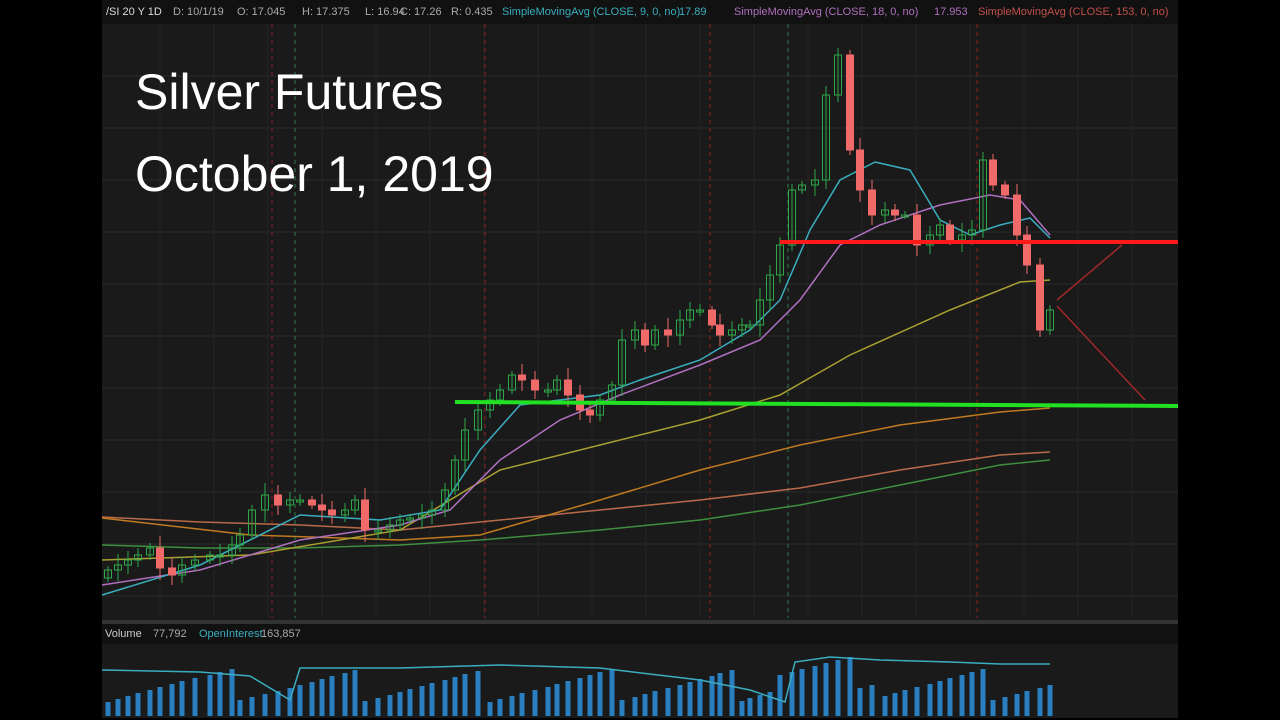  Describe the element at coordinates (326, 12) in the screenshot. I see `high: H: 17.375` at that location.